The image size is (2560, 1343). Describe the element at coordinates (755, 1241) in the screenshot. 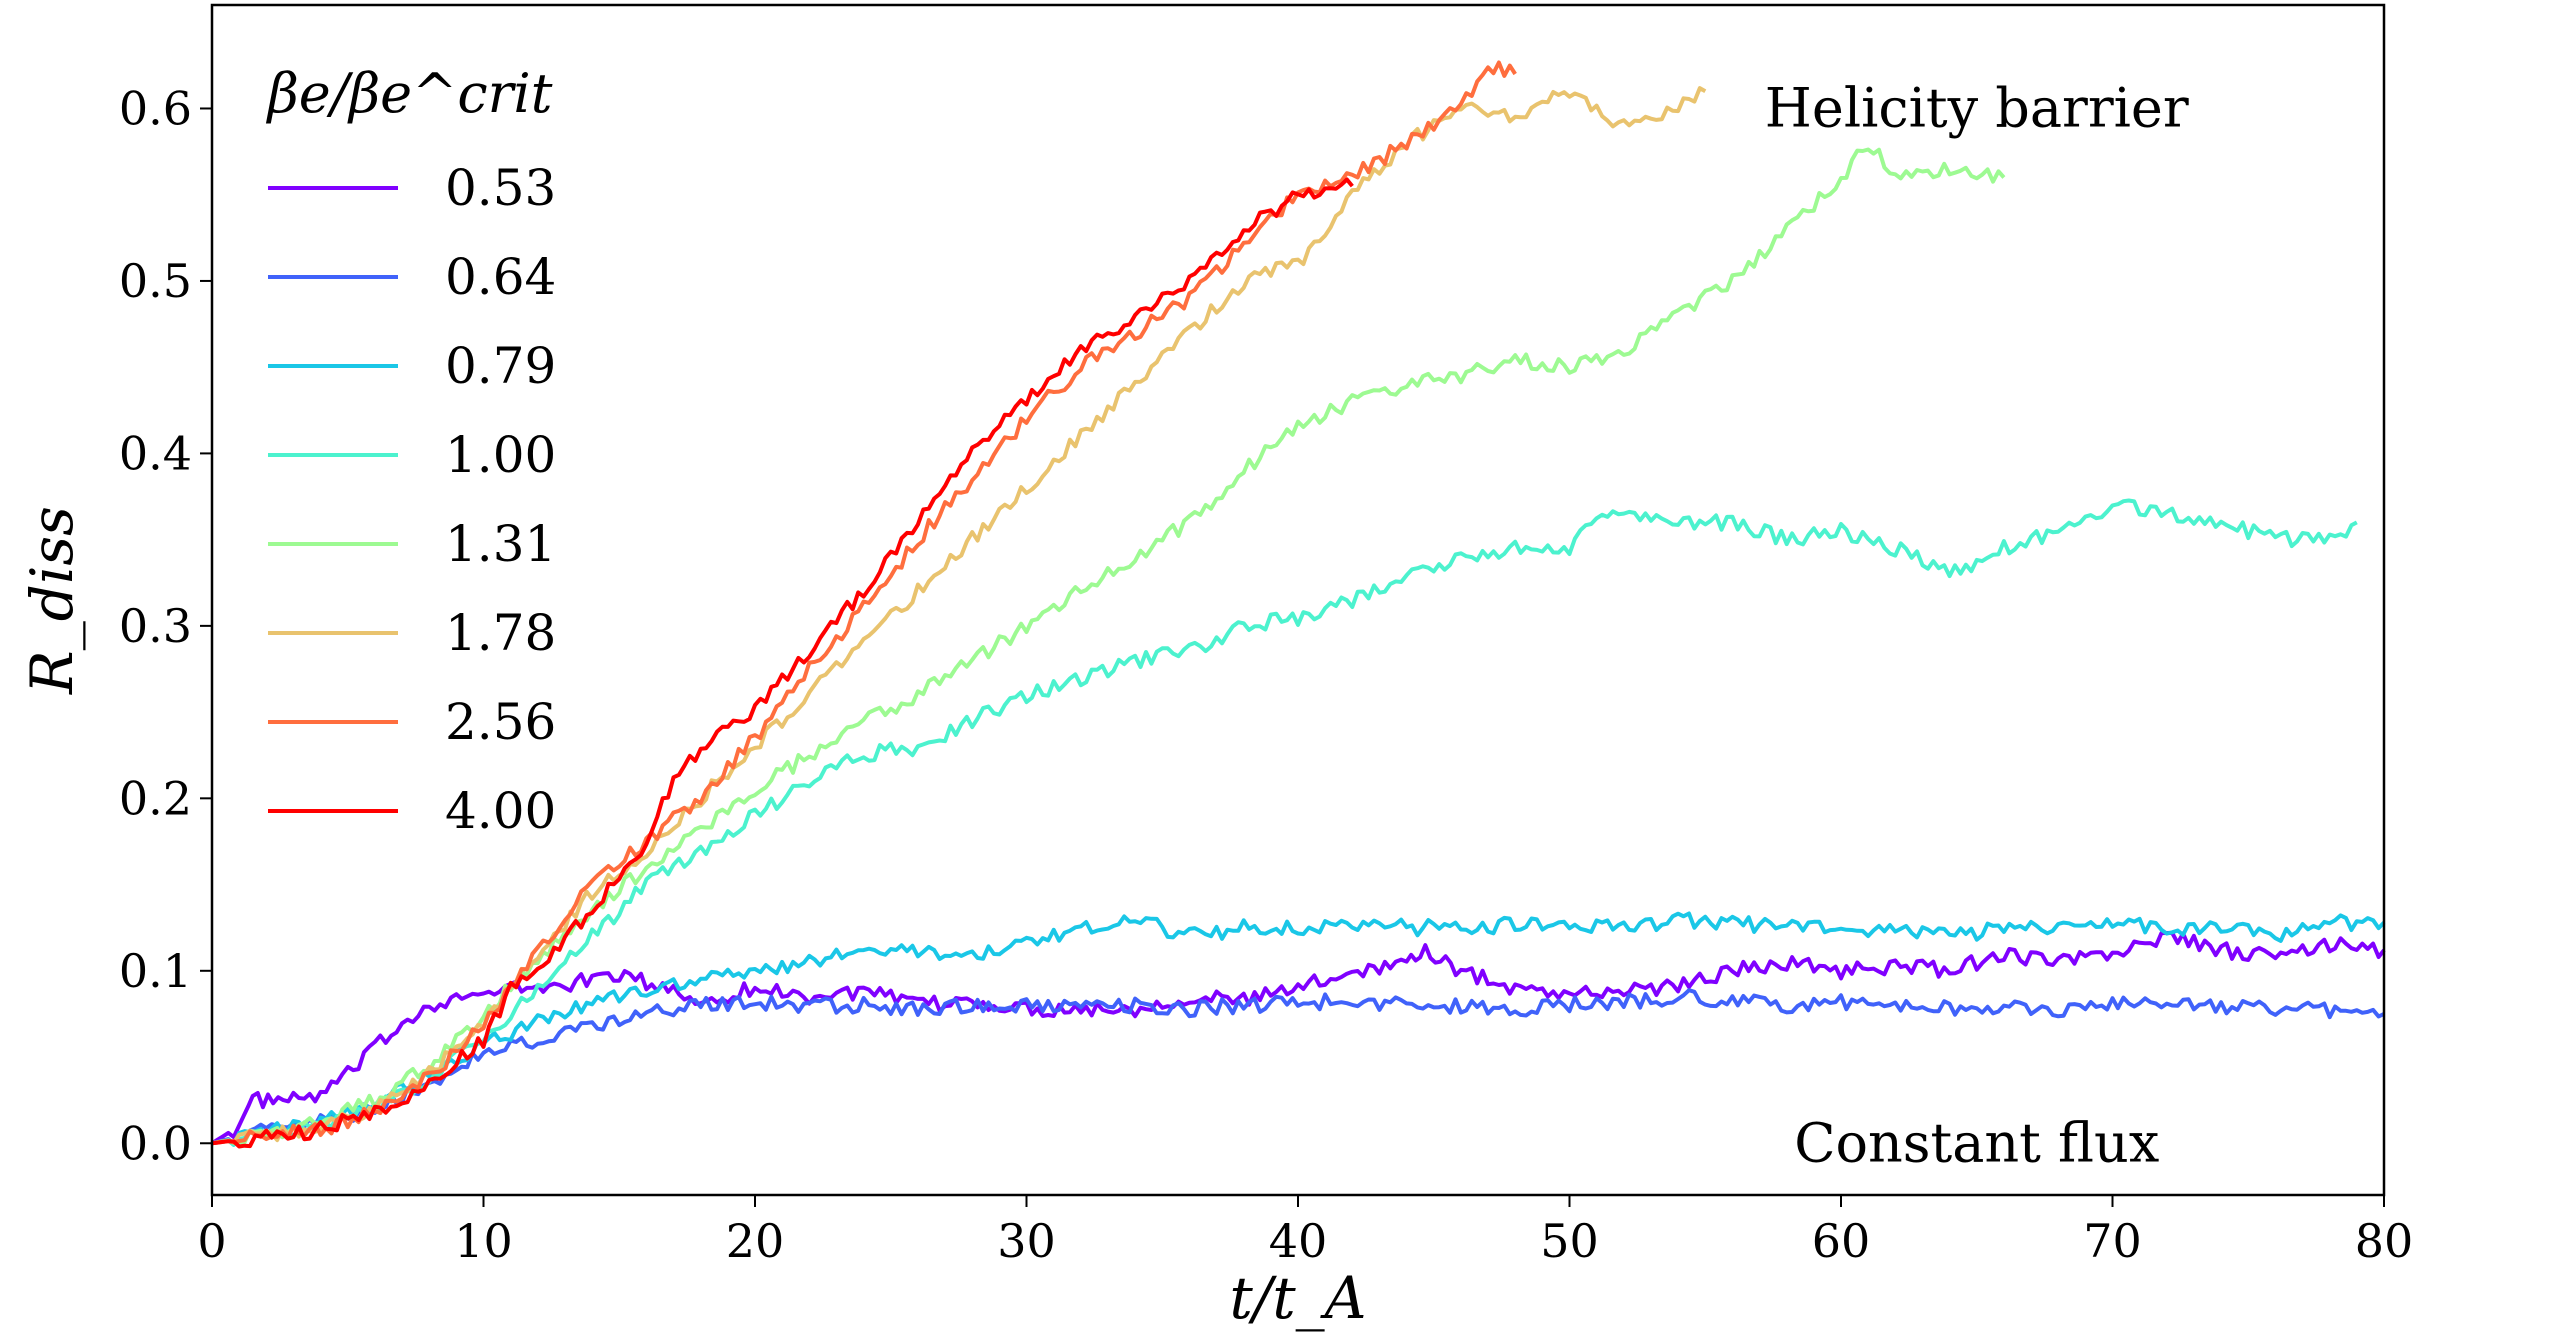

I see `x-tick-label: 20` at that location.